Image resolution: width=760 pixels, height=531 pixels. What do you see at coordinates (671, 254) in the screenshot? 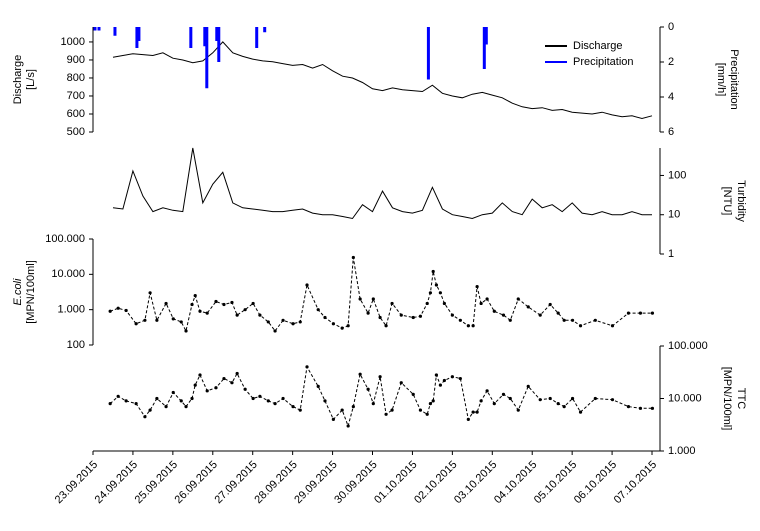
I see `y-tick-label: 1` at bounding box center [671, 254].